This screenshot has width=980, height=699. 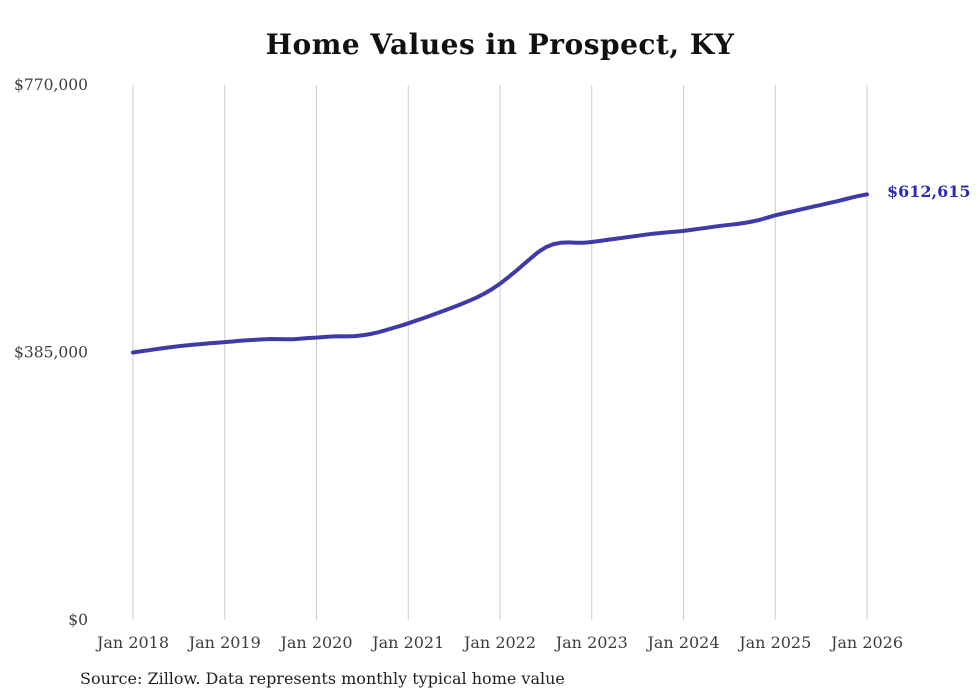 I want to click on x-tick-label: Jan 2021, so click(x=407, y=642).